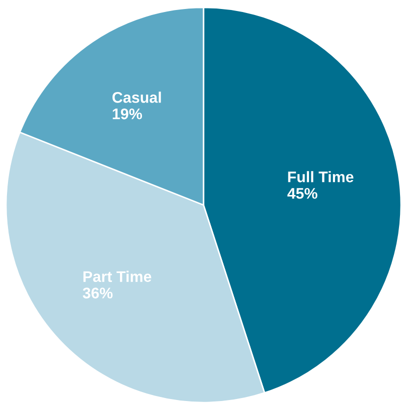  What do you see at coordinates (127, 114) in the screenshot?
I see `data-label: 19%` at bounding box center [127, 114].